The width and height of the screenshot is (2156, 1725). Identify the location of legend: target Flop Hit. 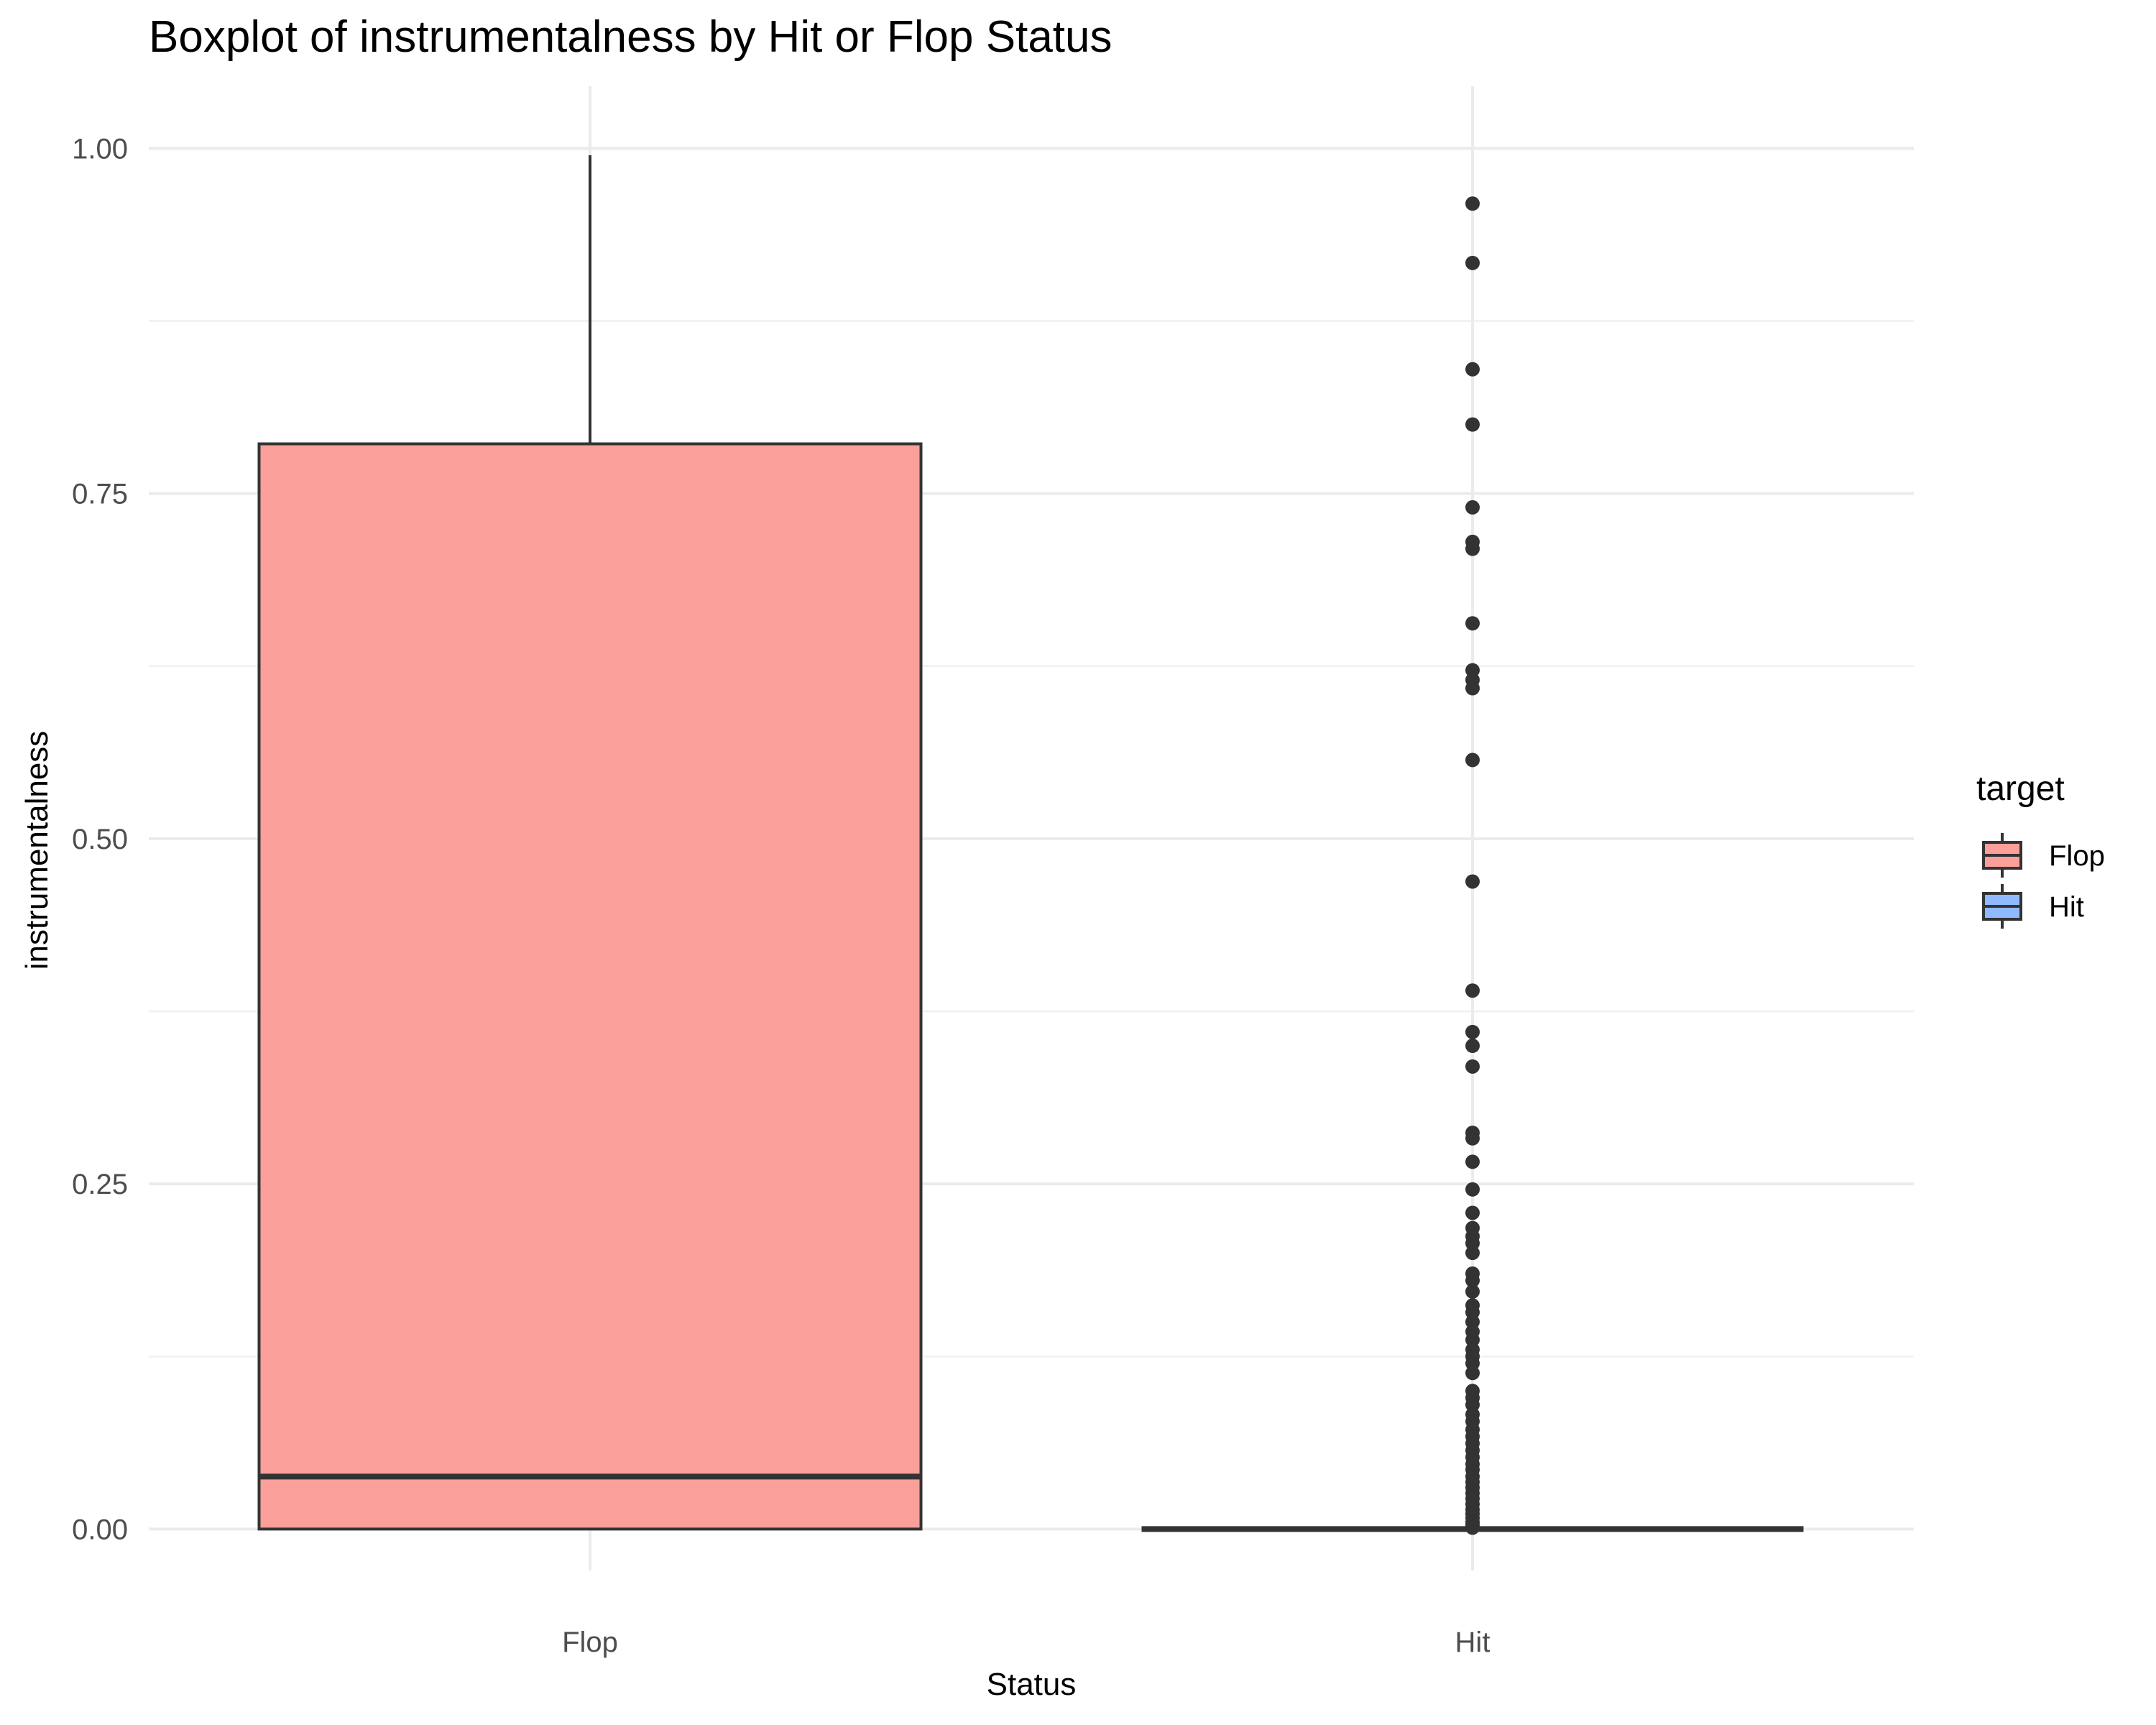
(2040, 849).